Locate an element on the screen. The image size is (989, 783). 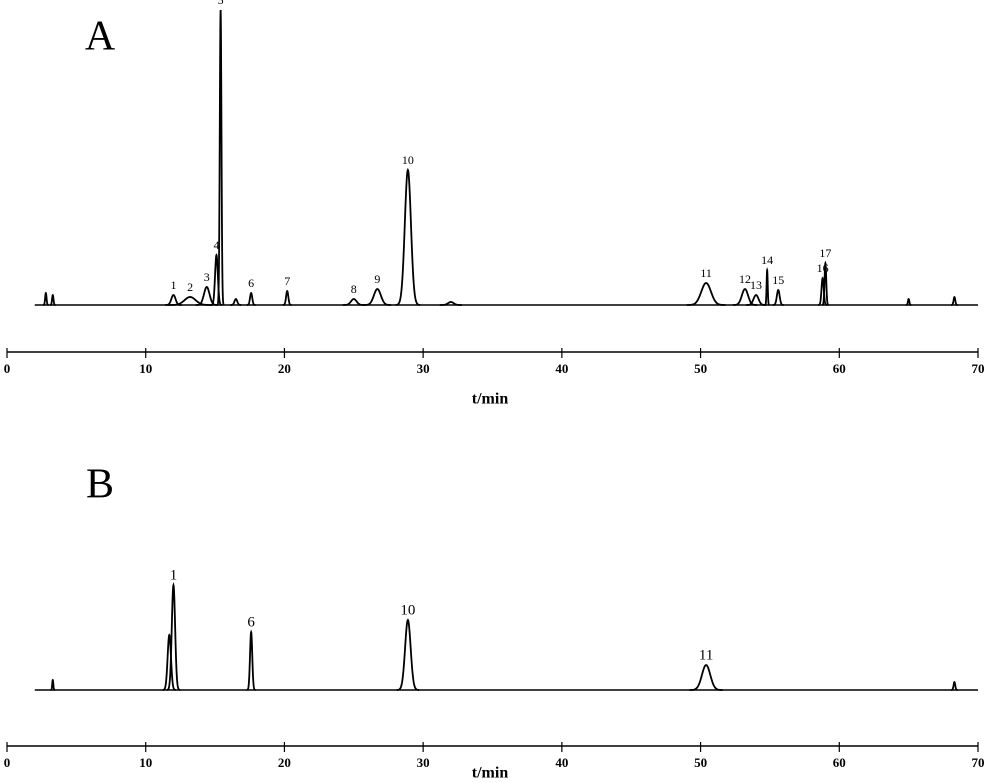
peak-label: 5 is located at coordinates (221, 3).